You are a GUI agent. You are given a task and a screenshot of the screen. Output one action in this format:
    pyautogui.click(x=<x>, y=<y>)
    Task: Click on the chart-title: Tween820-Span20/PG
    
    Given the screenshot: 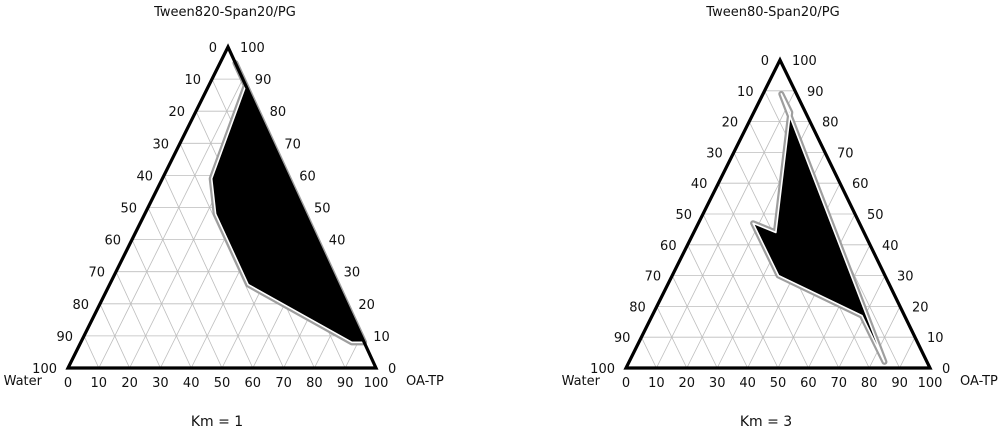 What is the action you would take?
    pyautogui.click(x=224, y=12)
    